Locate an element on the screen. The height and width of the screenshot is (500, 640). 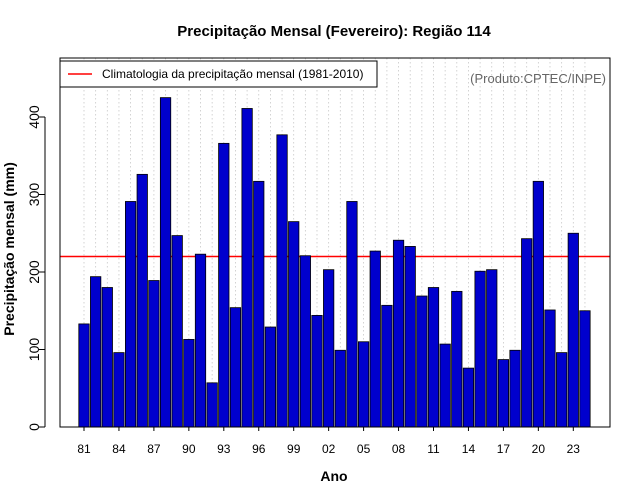
x-tick-label: 11 is located at coordinates (433, 449).